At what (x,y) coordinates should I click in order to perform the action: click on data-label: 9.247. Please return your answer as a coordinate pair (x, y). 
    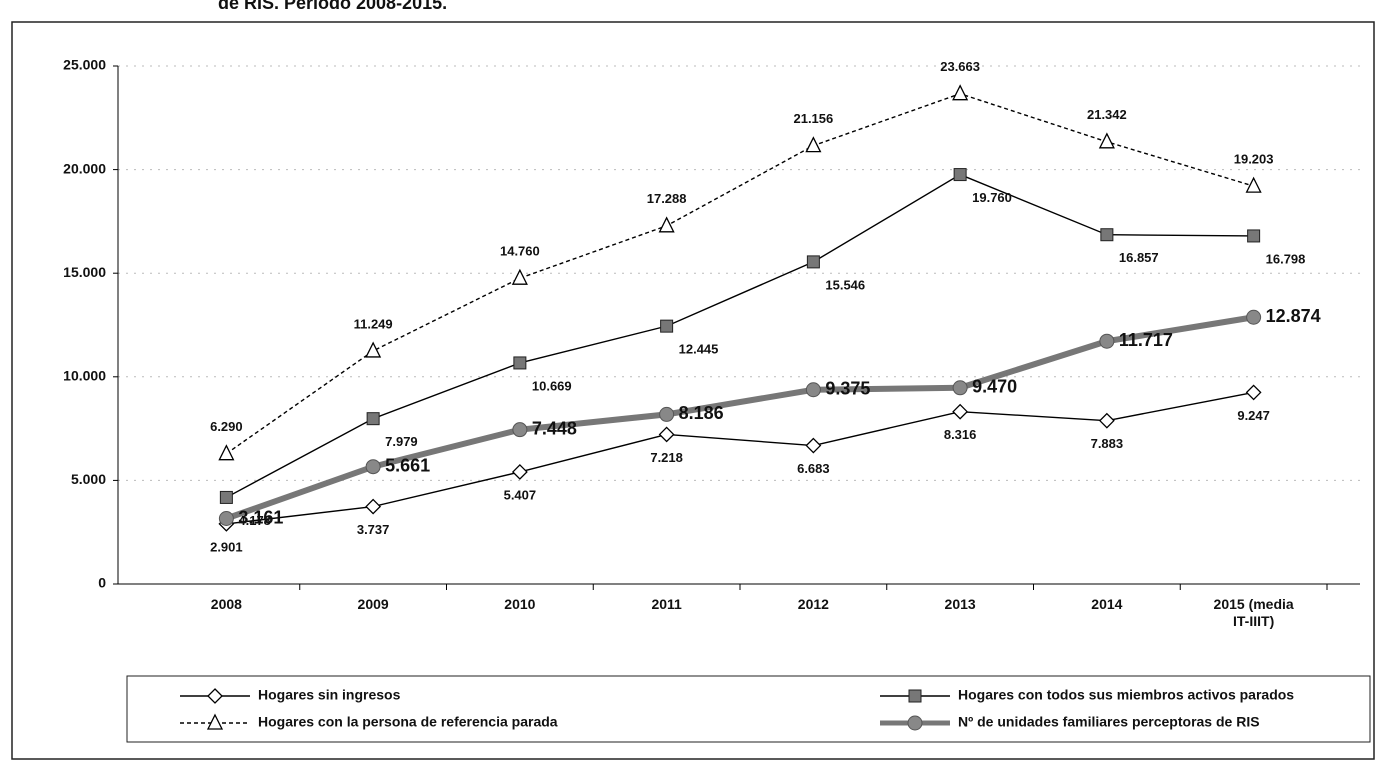
    Looking at the image, I should click on (1253, 415).